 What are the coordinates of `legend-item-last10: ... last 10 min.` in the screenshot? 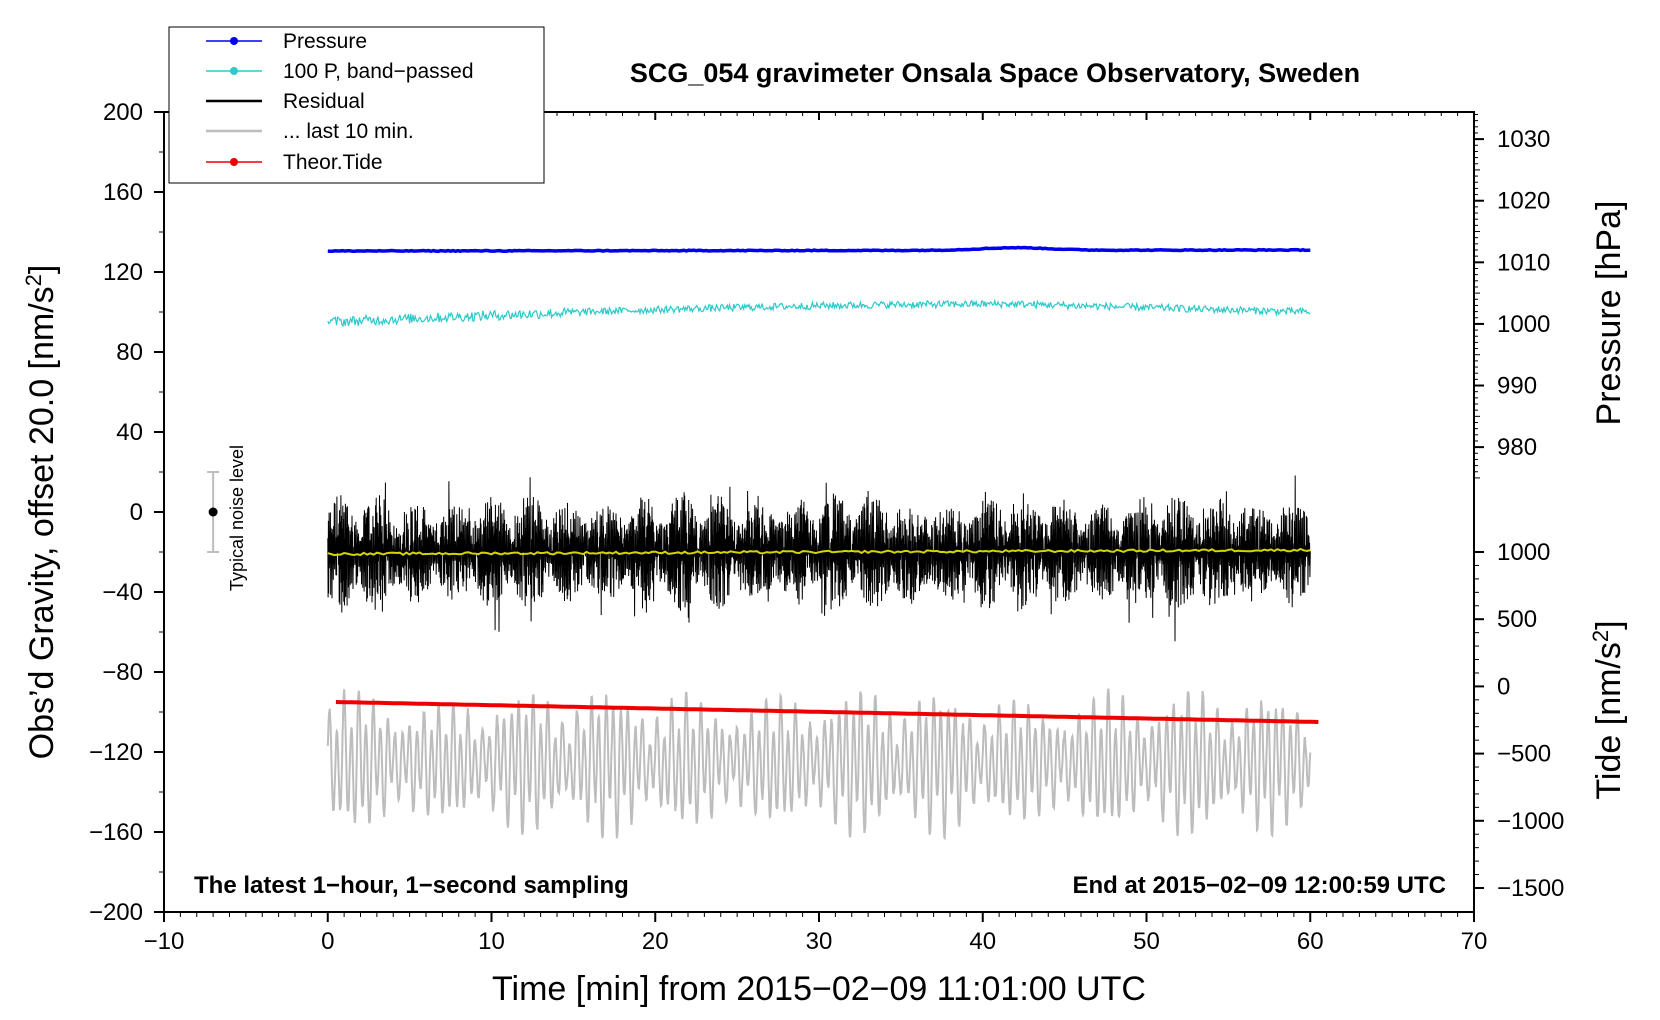 It's located at (310, 131).